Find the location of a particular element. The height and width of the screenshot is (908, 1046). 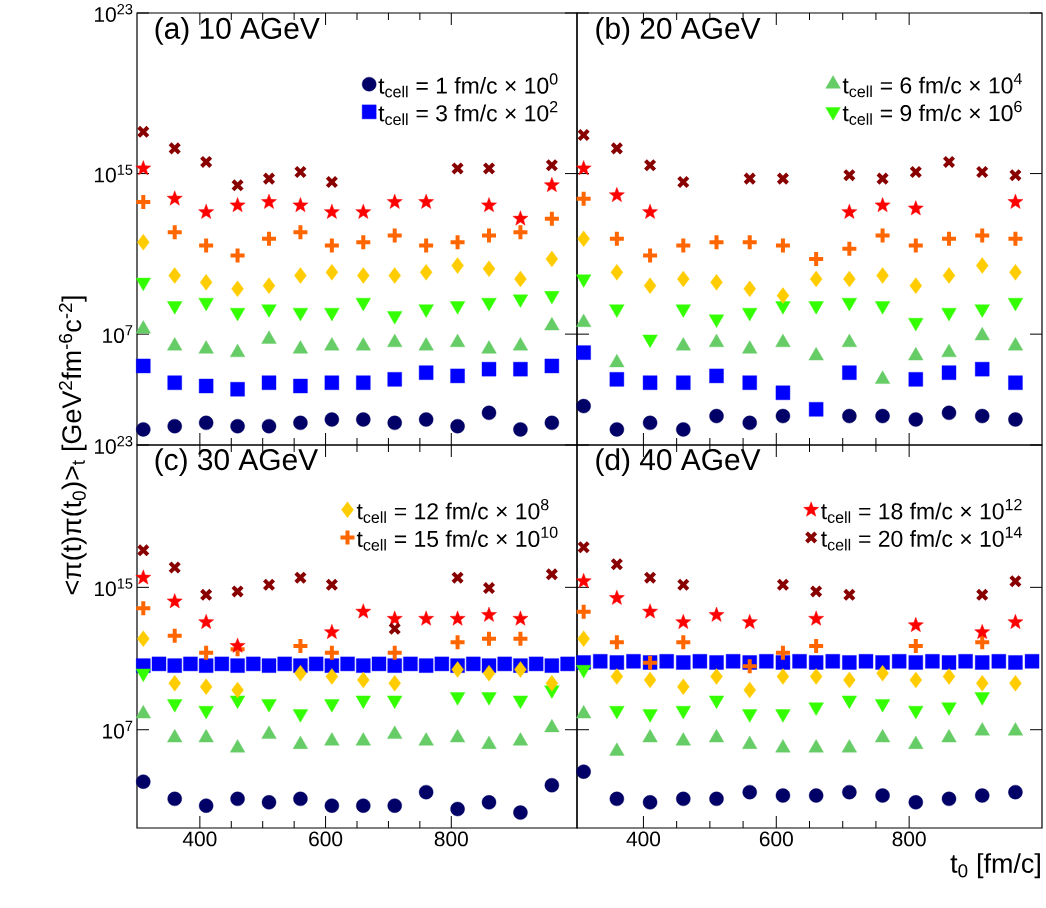

chart-title: (c) 30 AGeV is located at coordinates (237, 462).